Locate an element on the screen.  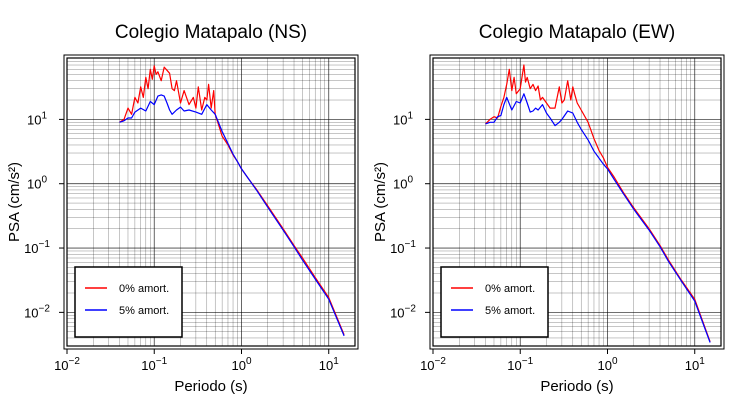
chart-title: Colegio Matapalo (EW) is located at coordinates (577, 32).